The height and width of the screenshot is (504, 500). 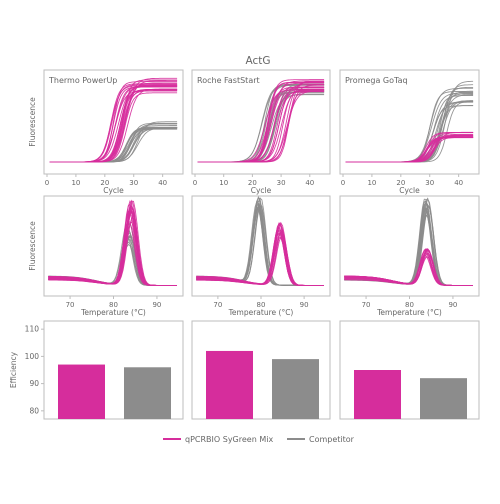 I want to click on y-axis-label: Efficiency, so click(x=13, y=369).